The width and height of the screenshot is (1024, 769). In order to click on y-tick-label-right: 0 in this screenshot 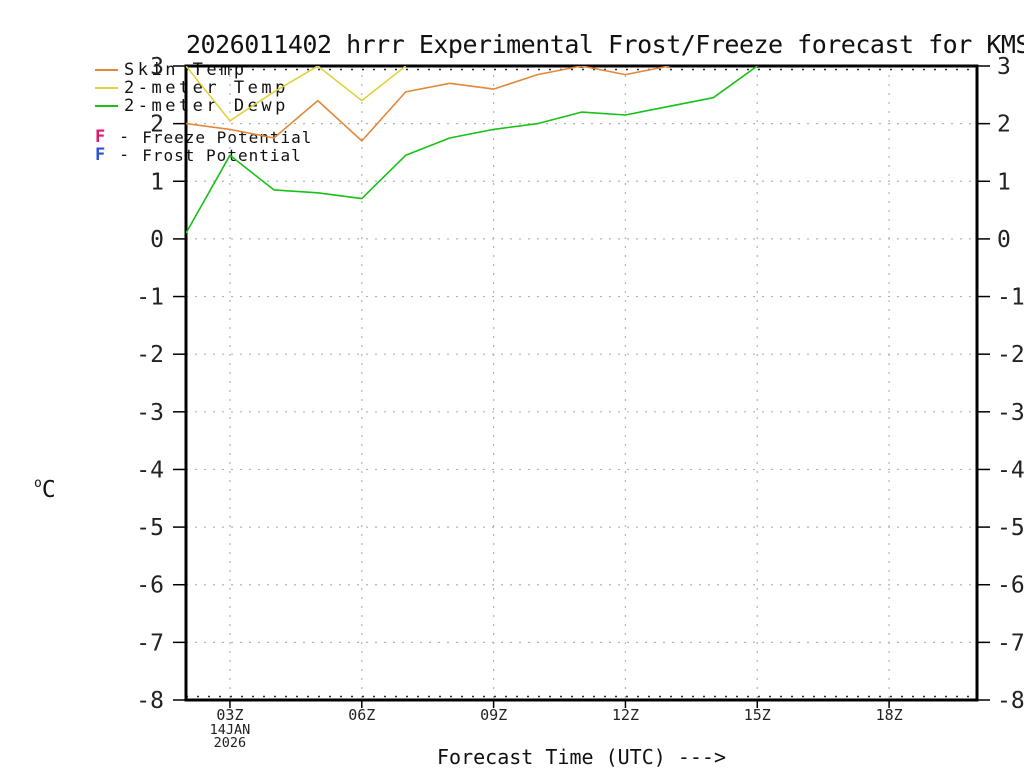, I will do `click(1004, 240)`.